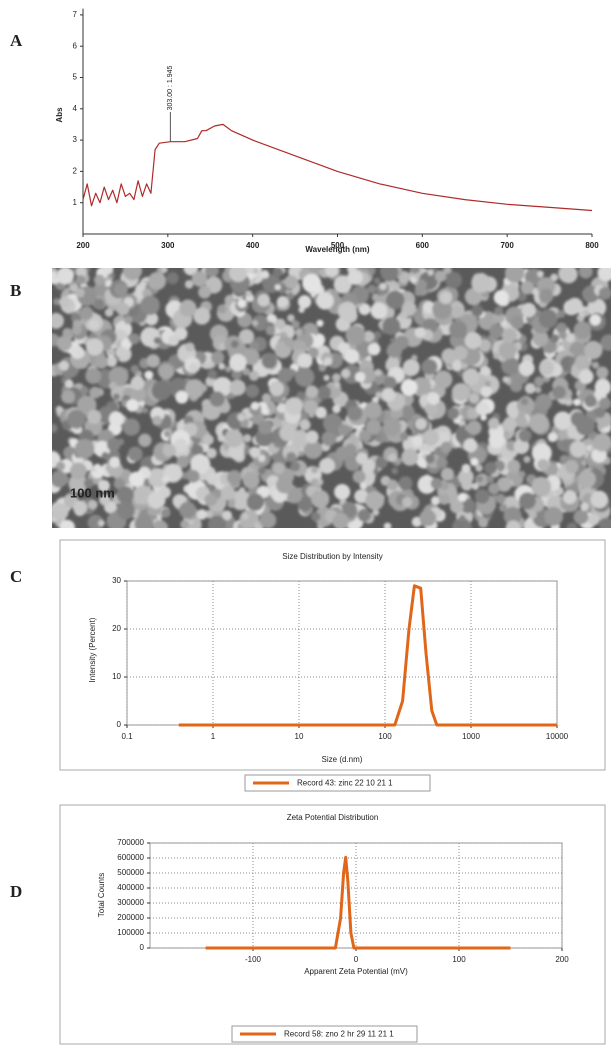 The width and height of the screenshot is (611, 1045). Describe the element at coordinates (356, 971) in the screenshot. I see `x-axis-label: Apparent Zeta Potential (mV)` at that location.